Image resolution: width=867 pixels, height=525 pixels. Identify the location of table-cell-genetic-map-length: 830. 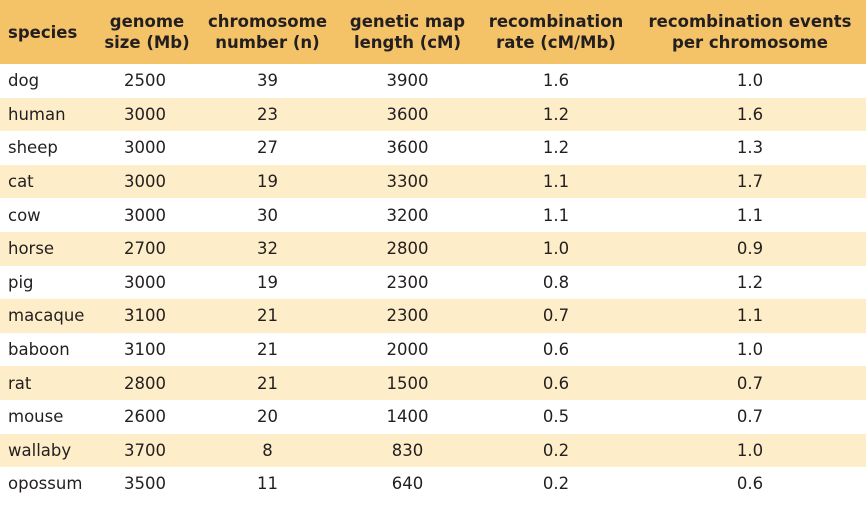
(407, 450).